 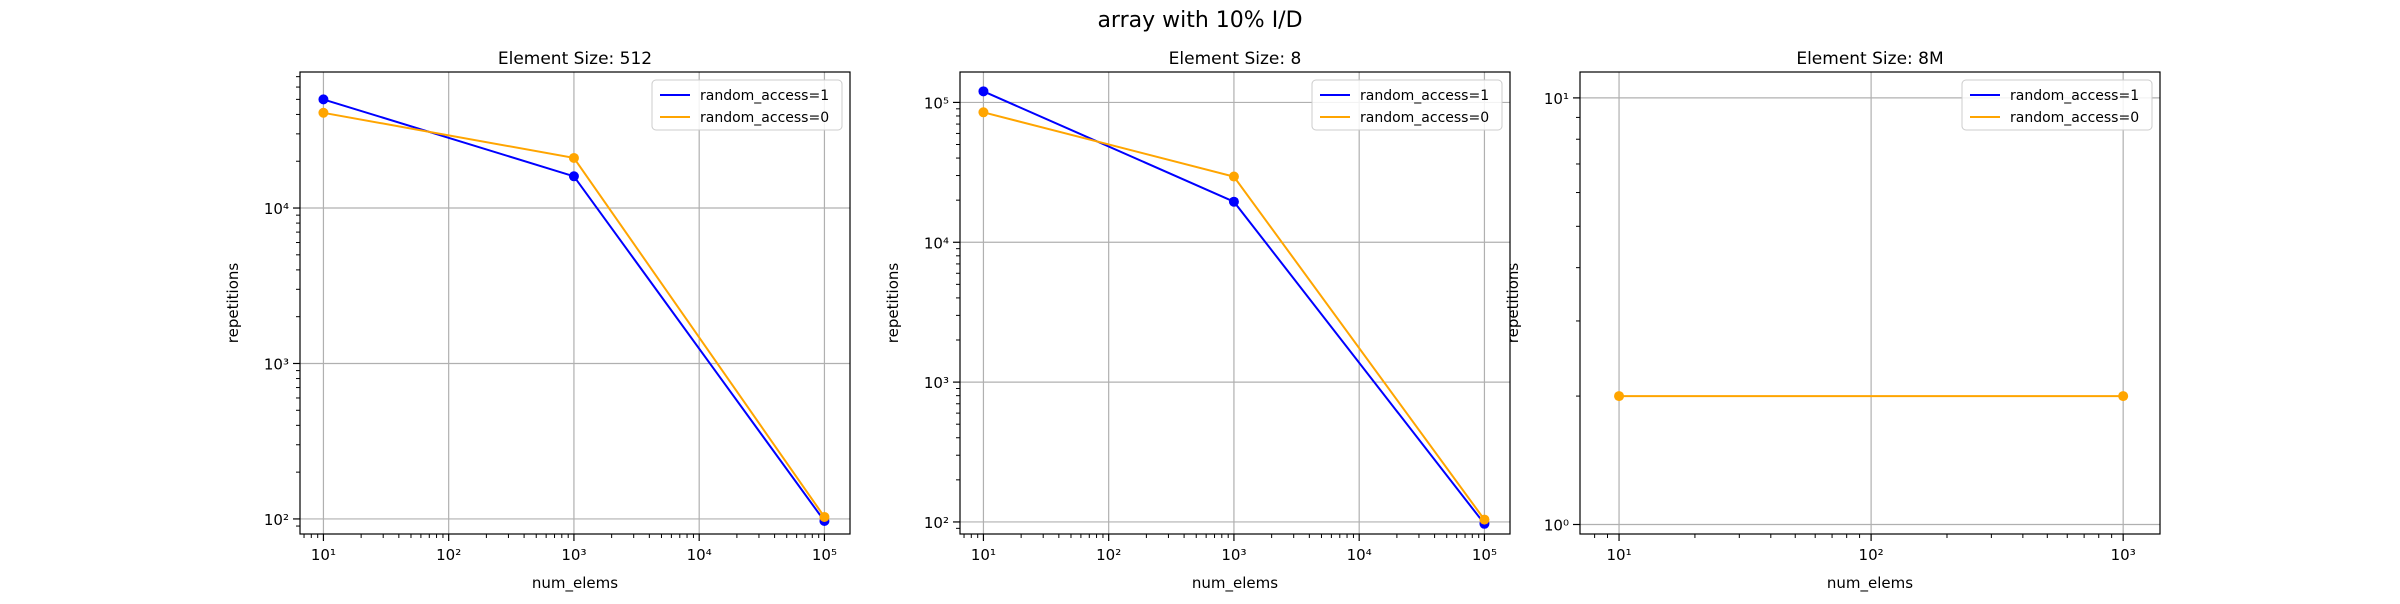 What do you see at coordinates (1869, 59) in the screenshot?
I see `chart-title: Element Size: 8M` at bounding box center [1869, 59].